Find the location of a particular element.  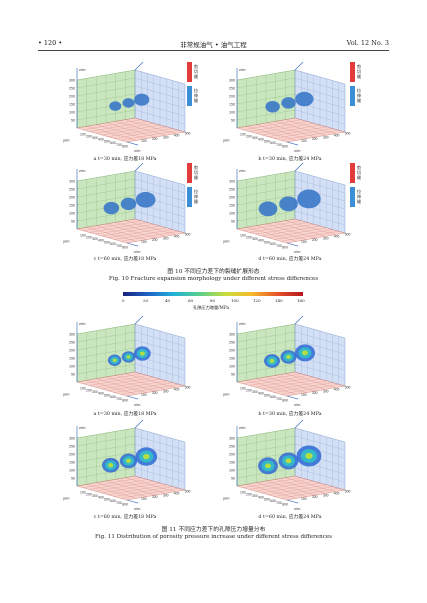

fig11-label-d: d t=60 min, 应力差24 MPa is located at coordinates (290, 517).